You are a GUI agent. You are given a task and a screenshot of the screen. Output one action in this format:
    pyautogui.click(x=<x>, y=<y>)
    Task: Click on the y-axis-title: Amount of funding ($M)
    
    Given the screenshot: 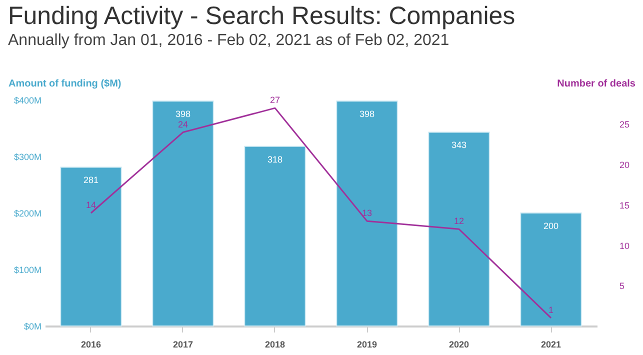 What is the action you would take?
    pyautogui.click(x=65, y=84)
    